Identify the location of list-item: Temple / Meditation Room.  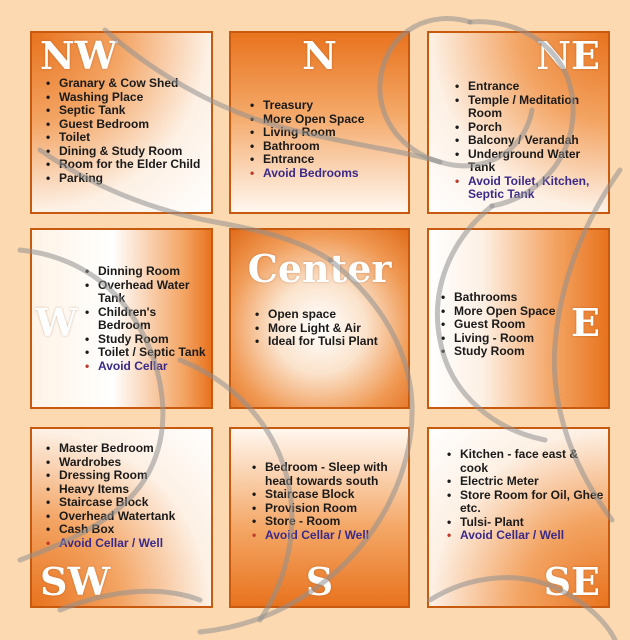
(528, 107).